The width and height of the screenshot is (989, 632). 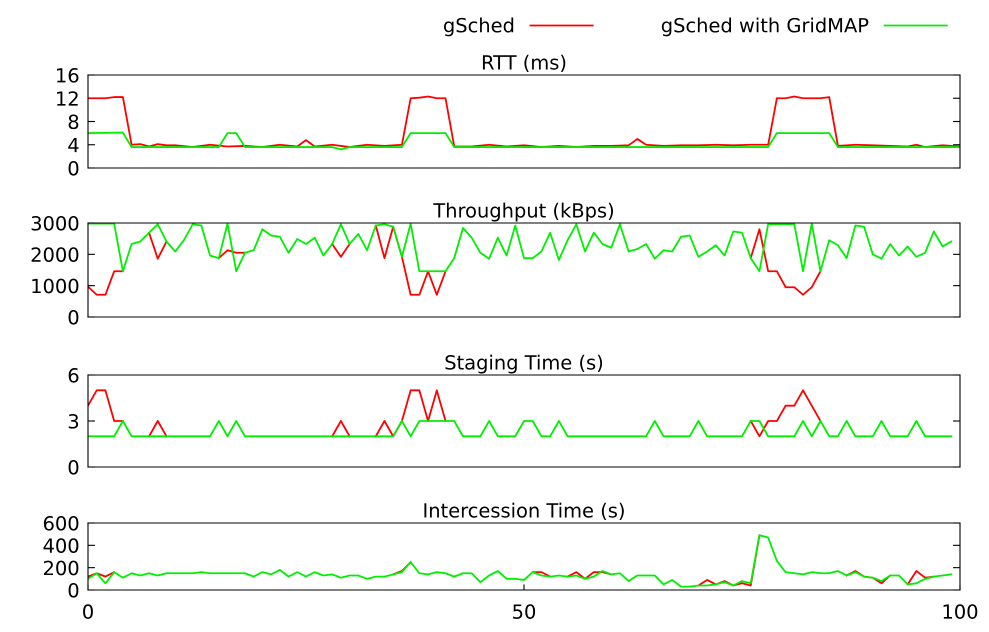 I want to click on x-tick-label: 0, so click(x=88, y=611).